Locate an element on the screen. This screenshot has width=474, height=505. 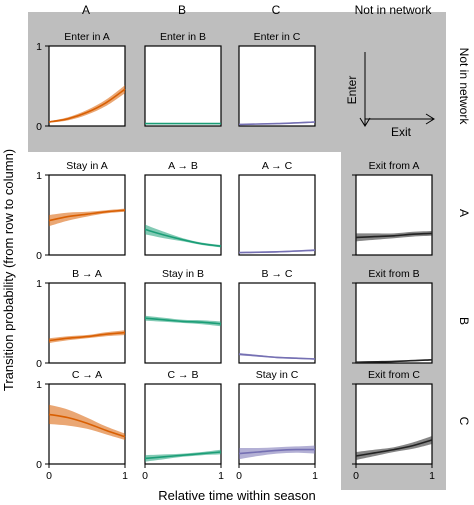
enter-label: Enter is located at coordinates (352, 90).